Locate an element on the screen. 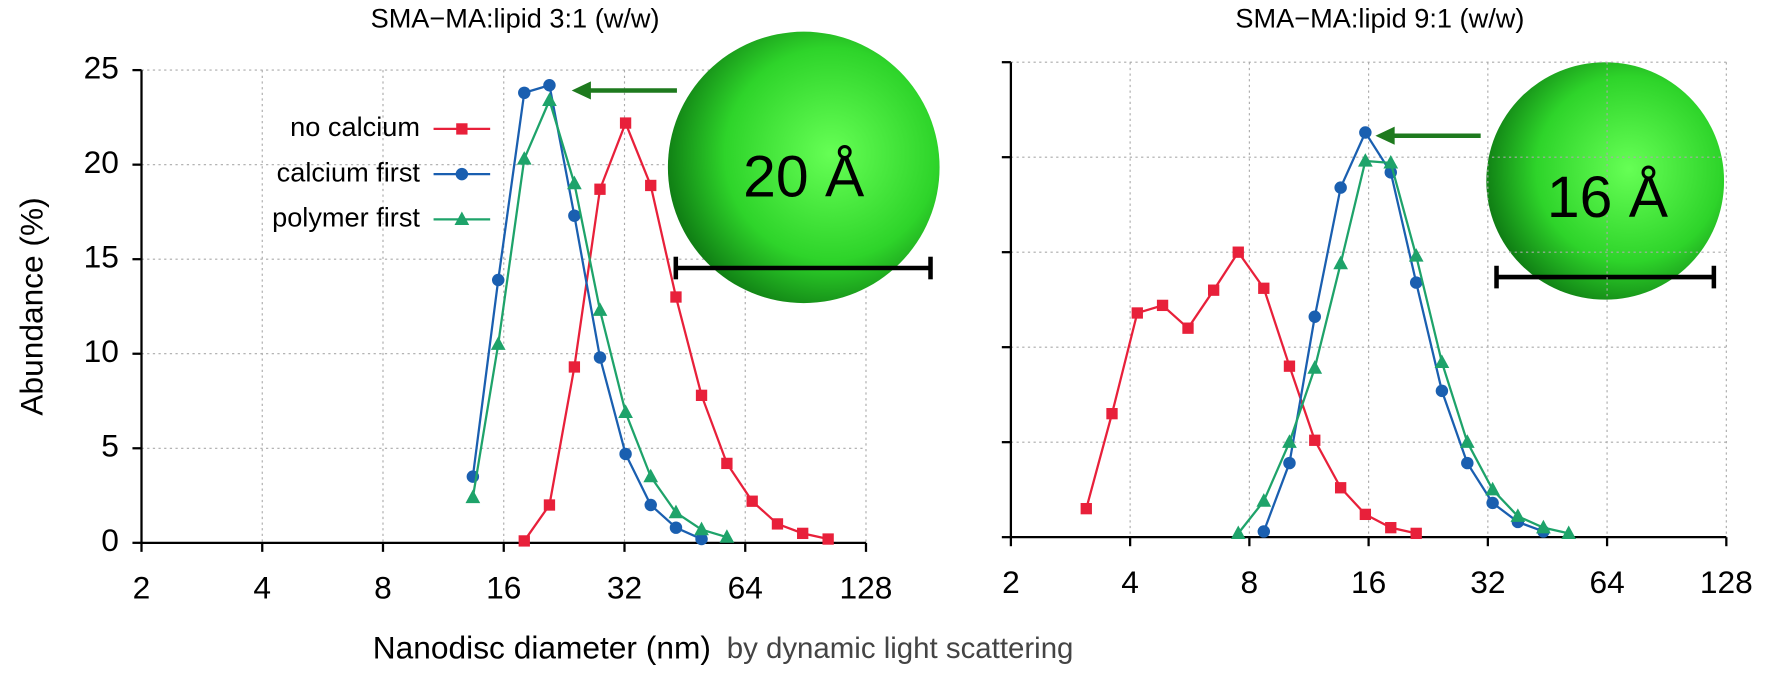  x-axis-label: Nanodisc diameter (nm) is located at coordinates (542, 648).